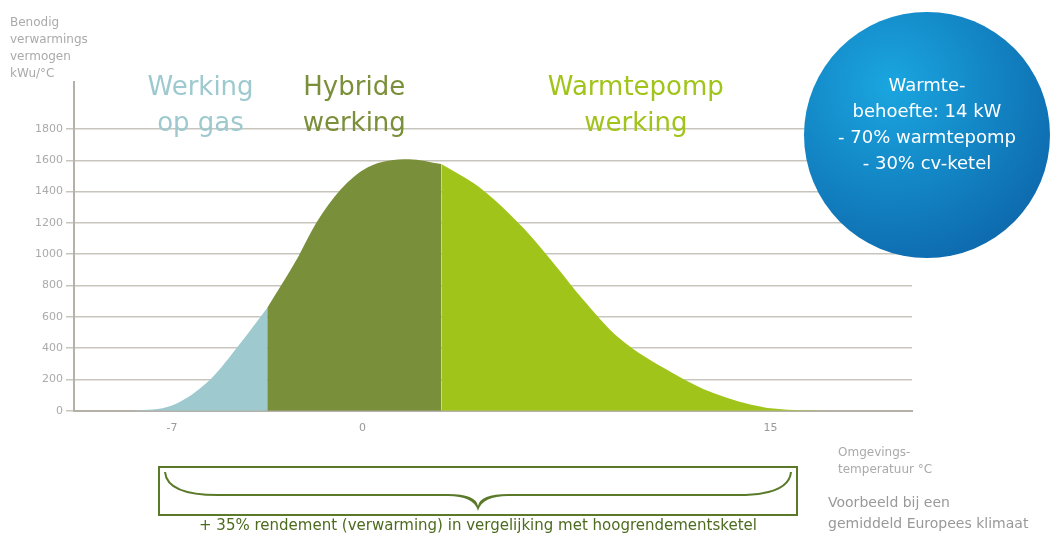 This screenshot has width=1062, height=549. Describe the element at coordinates (48, 160) in the screenshot. I see `y-tick-label: 1600` at that location.